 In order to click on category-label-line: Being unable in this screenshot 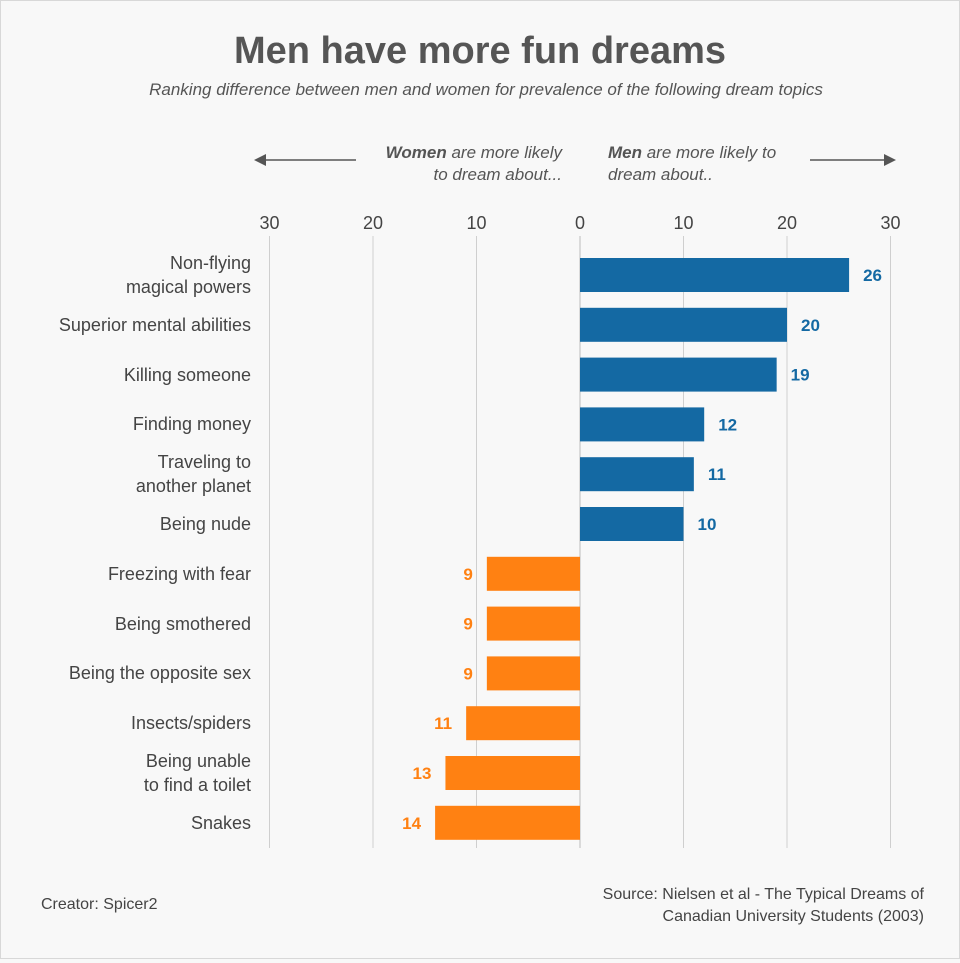, I will do `click(198, 761)`.